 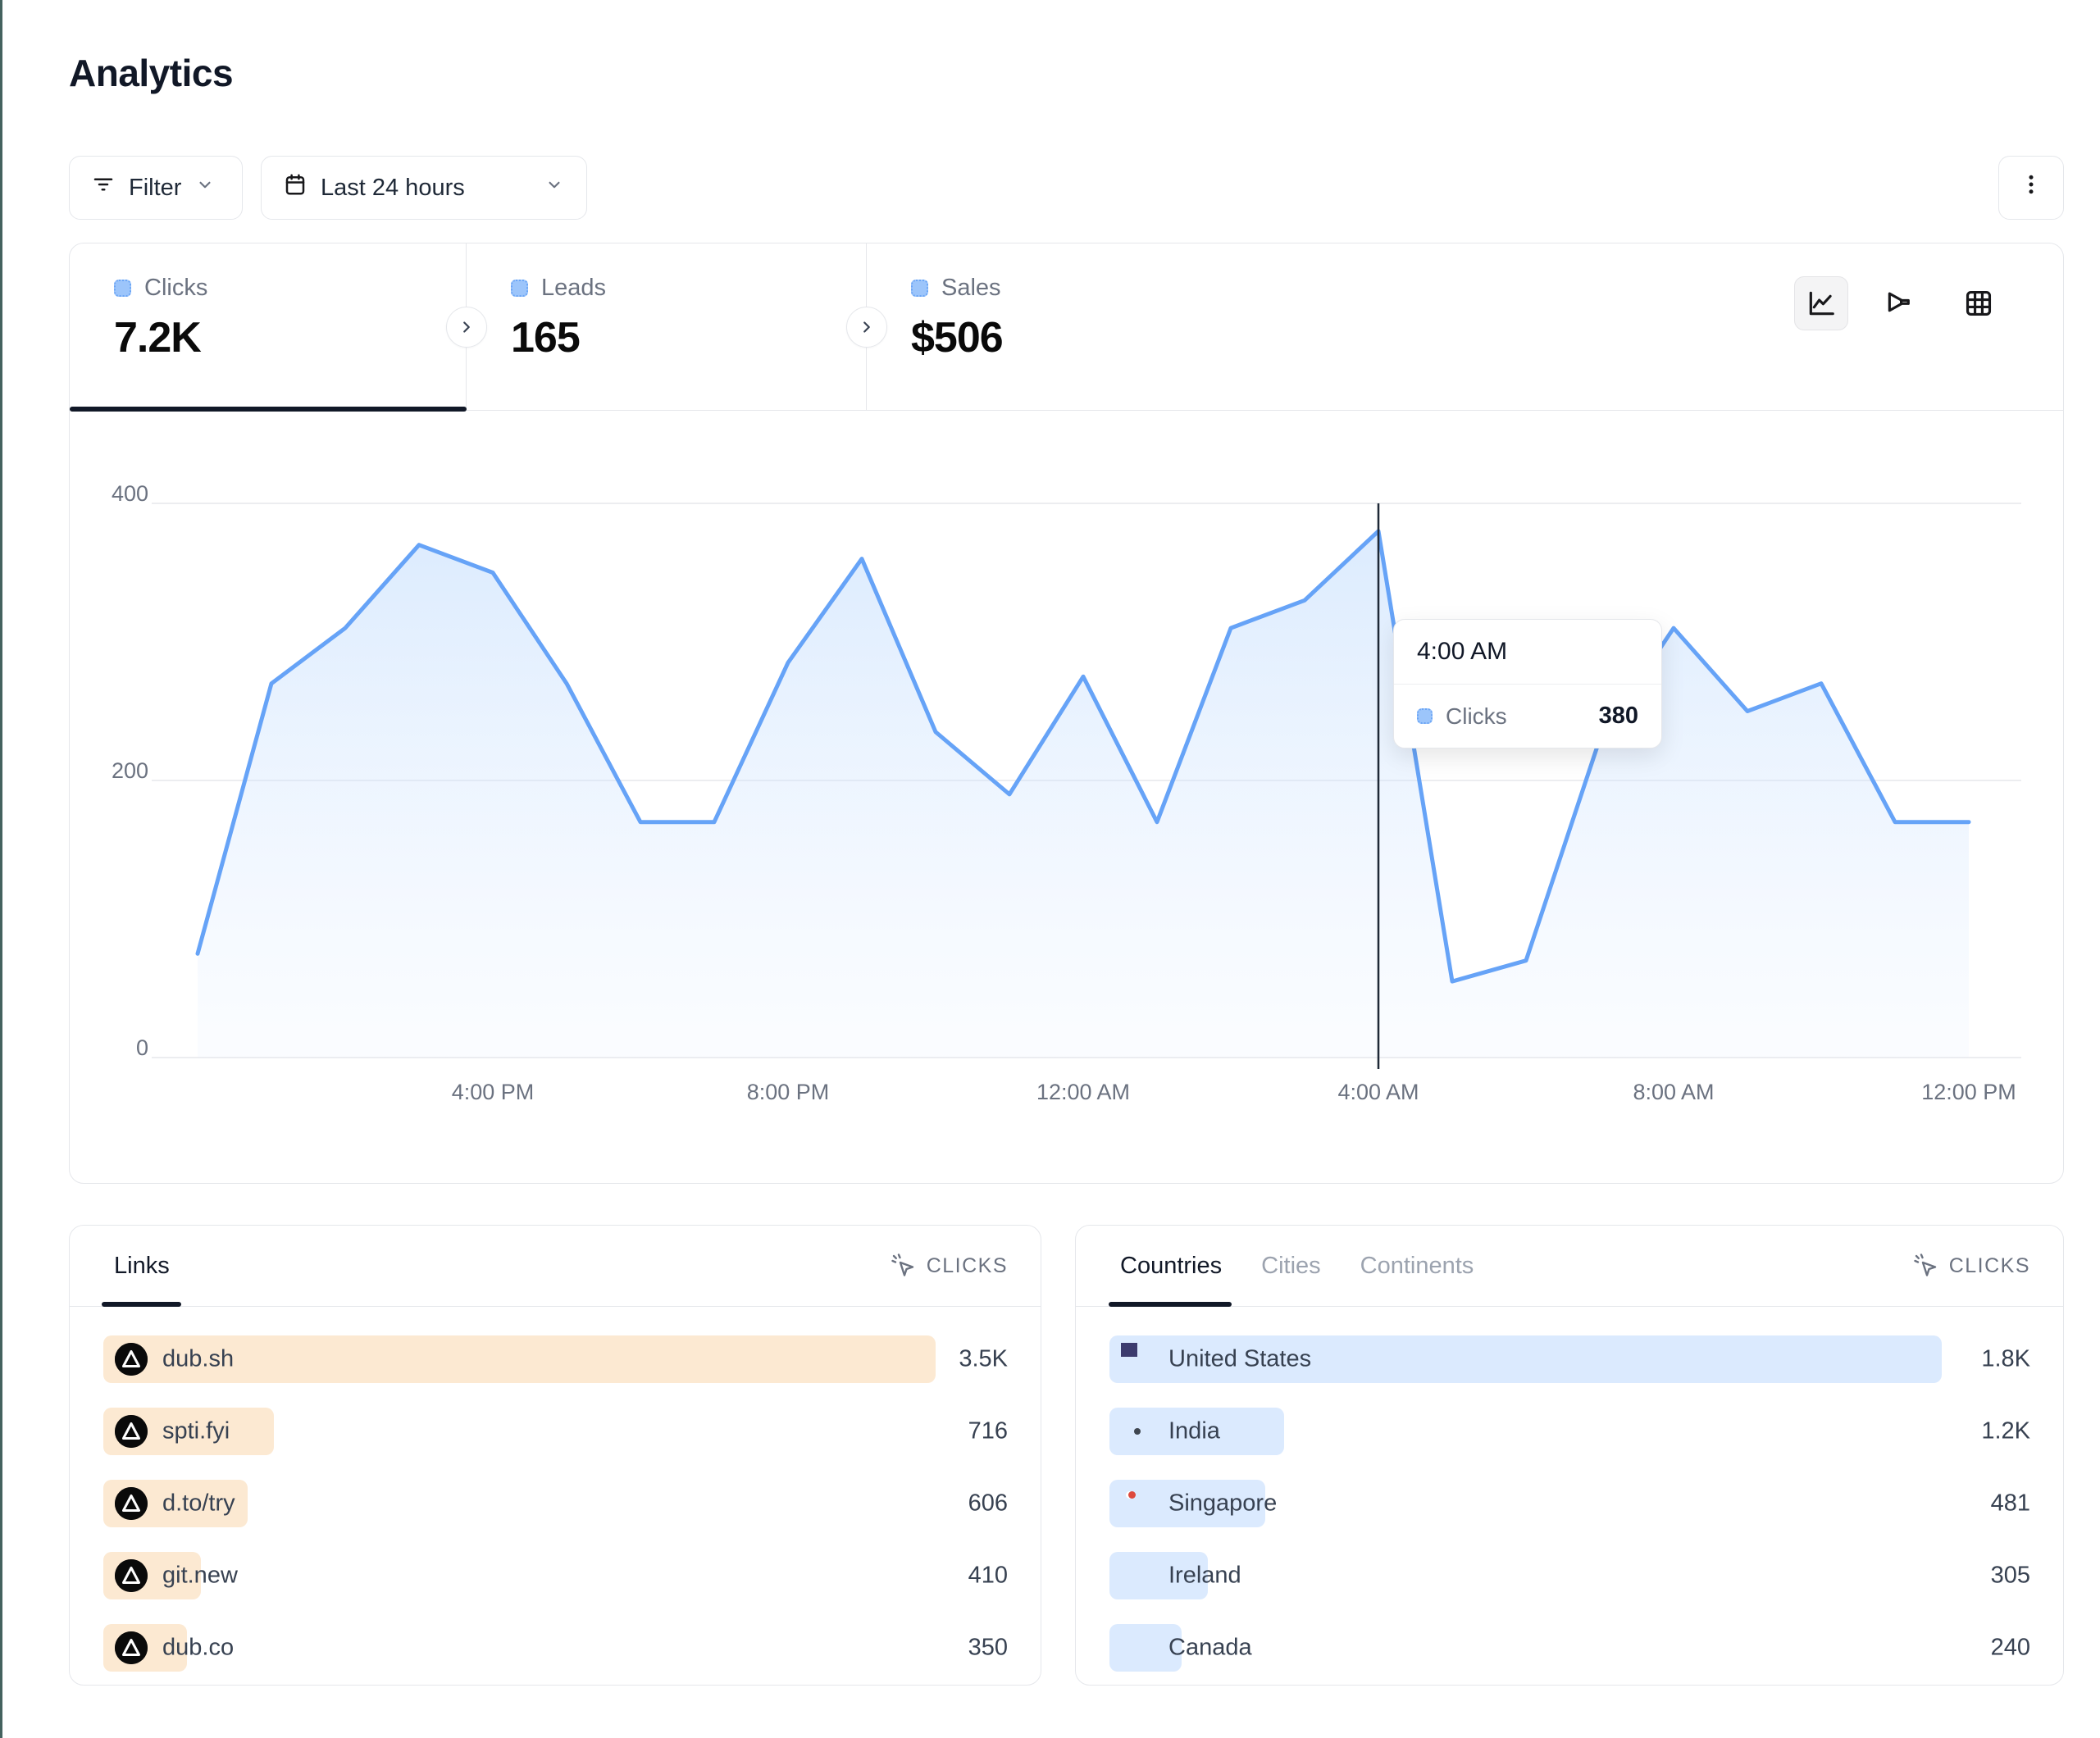 I want to click on expand-leads-button, so click(x=866, y=327).